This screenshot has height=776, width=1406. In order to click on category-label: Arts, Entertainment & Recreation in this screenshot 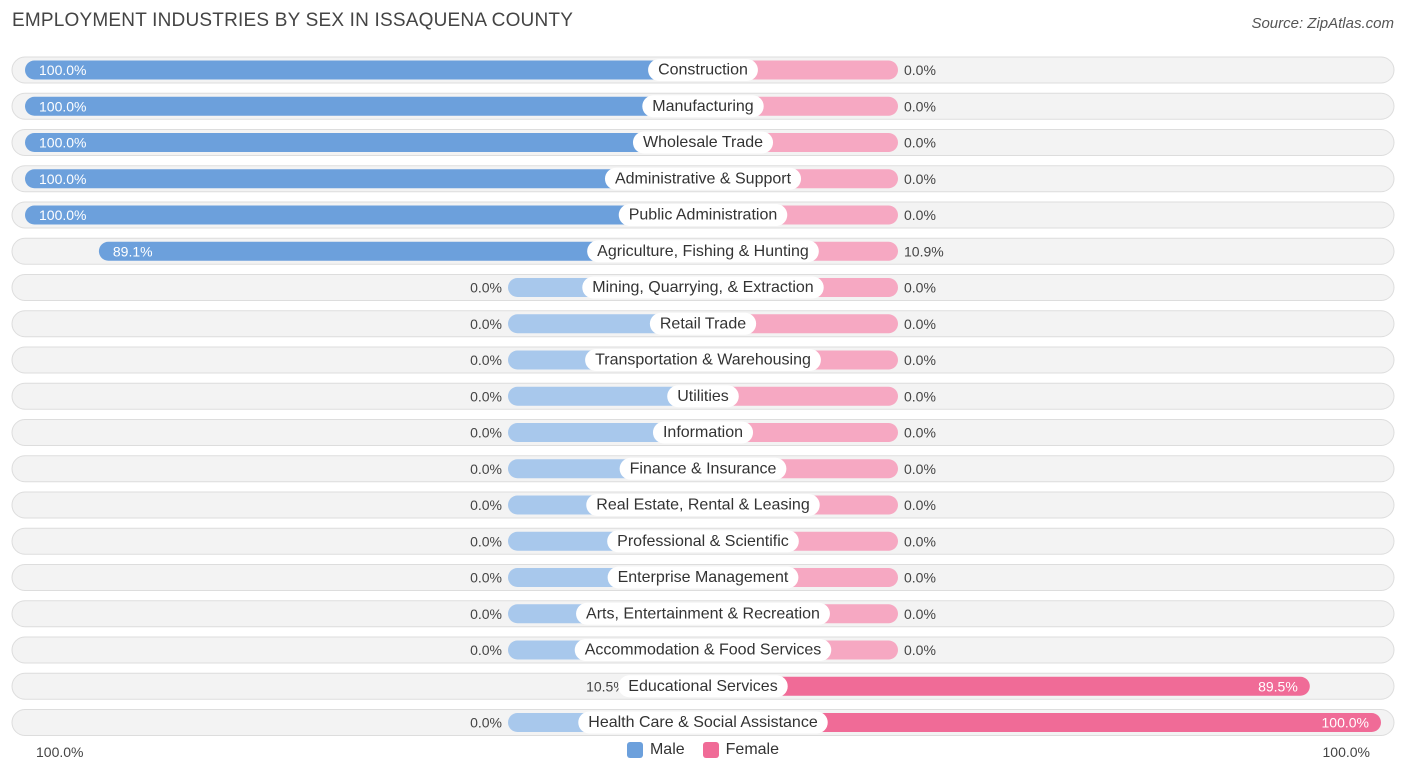, I will do `click(703, 613)`.